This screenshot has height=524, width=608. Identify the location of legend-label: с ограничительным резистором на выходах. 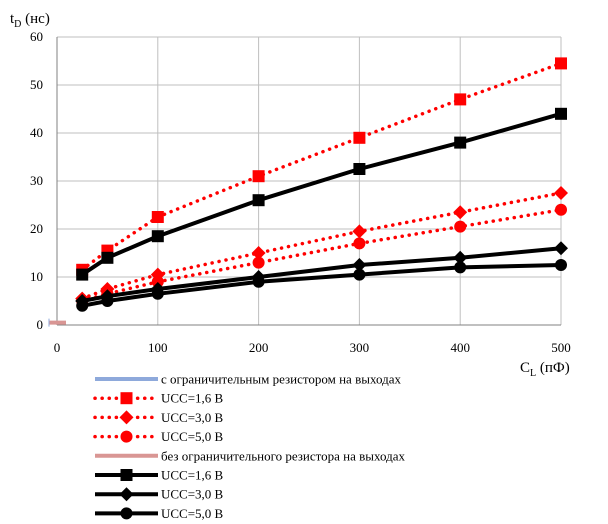
(281, 379).